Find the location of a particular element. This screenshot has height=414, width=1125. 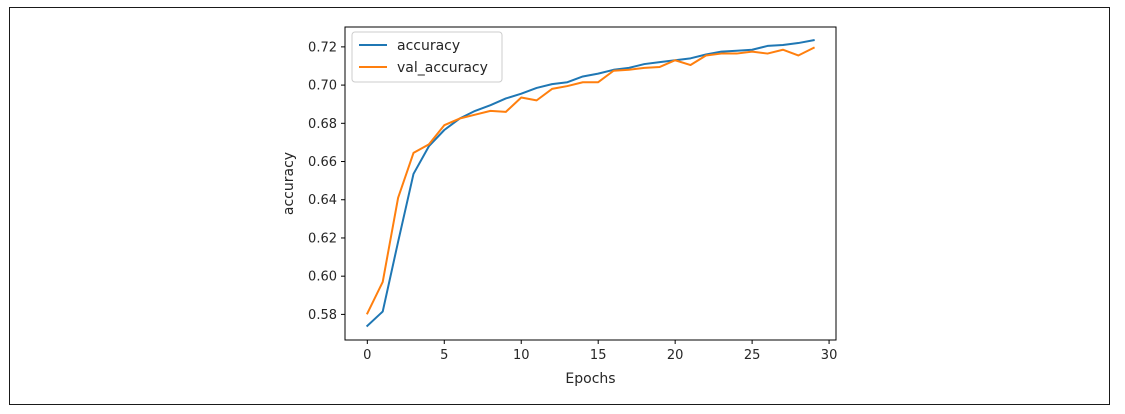

y-tick-label: 0.62 is located at coordinates (322, 238).